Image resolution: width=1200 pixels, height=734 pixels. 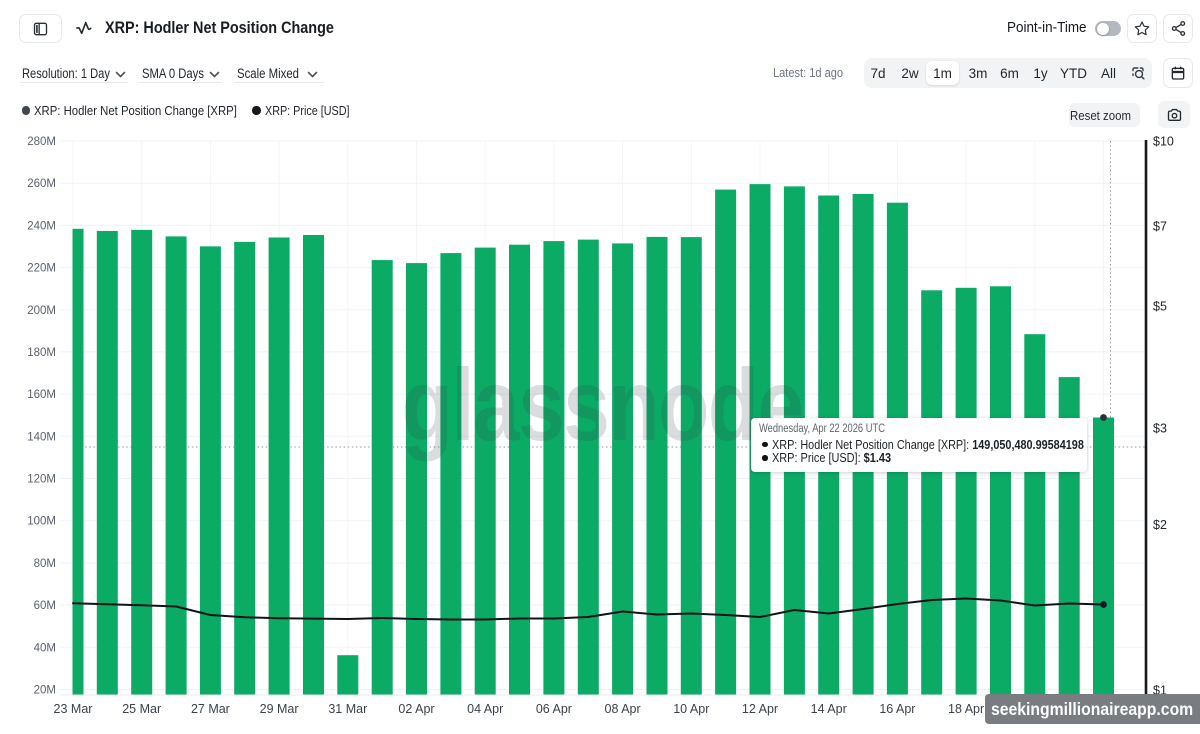 What do you see at coordinates (41, 311) in the screenshot?
I see `svg-text: 200M` at bounding box center [41, 311].